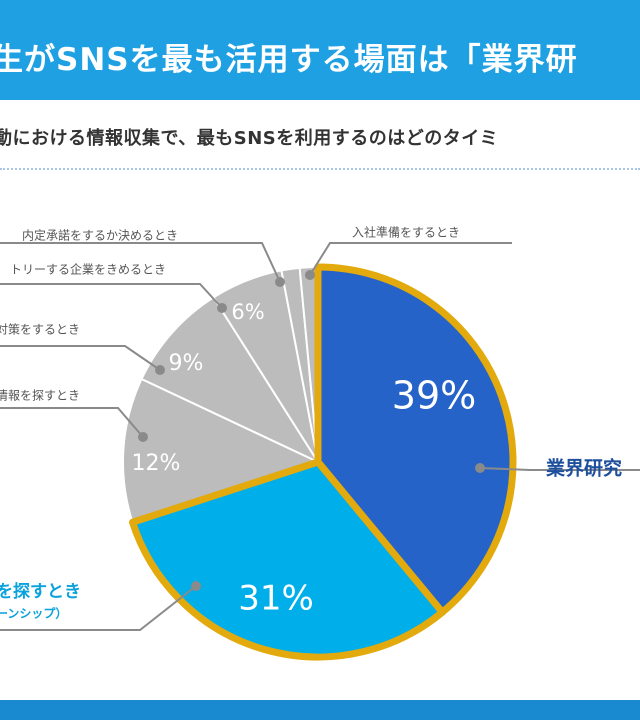  Describe the element at coordinates (406, 232) in the screenshot. I see `category-label: 入社準備をするとき` at that location.